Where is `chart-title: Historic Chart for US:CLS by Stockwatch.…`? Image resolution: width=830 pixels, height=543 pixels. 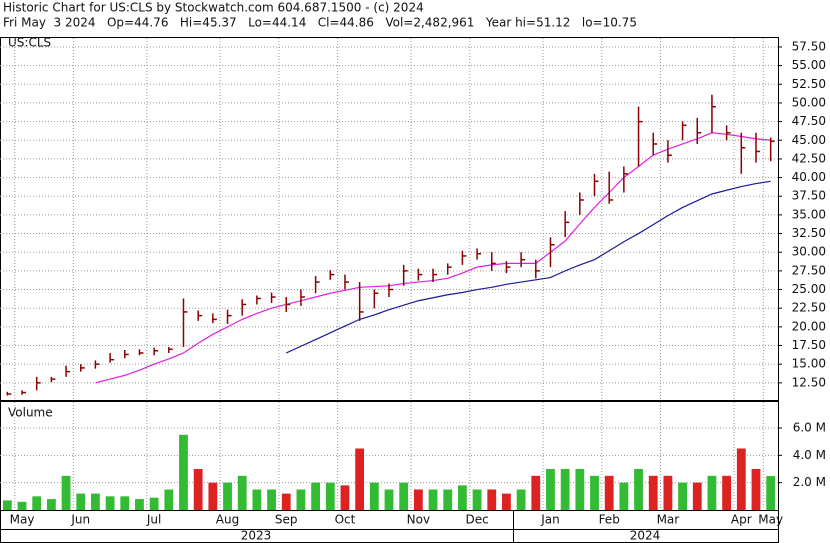
chart-title: Historic Chart for US:CLS by Stockwatch.… is located at coordinates (213, 8).